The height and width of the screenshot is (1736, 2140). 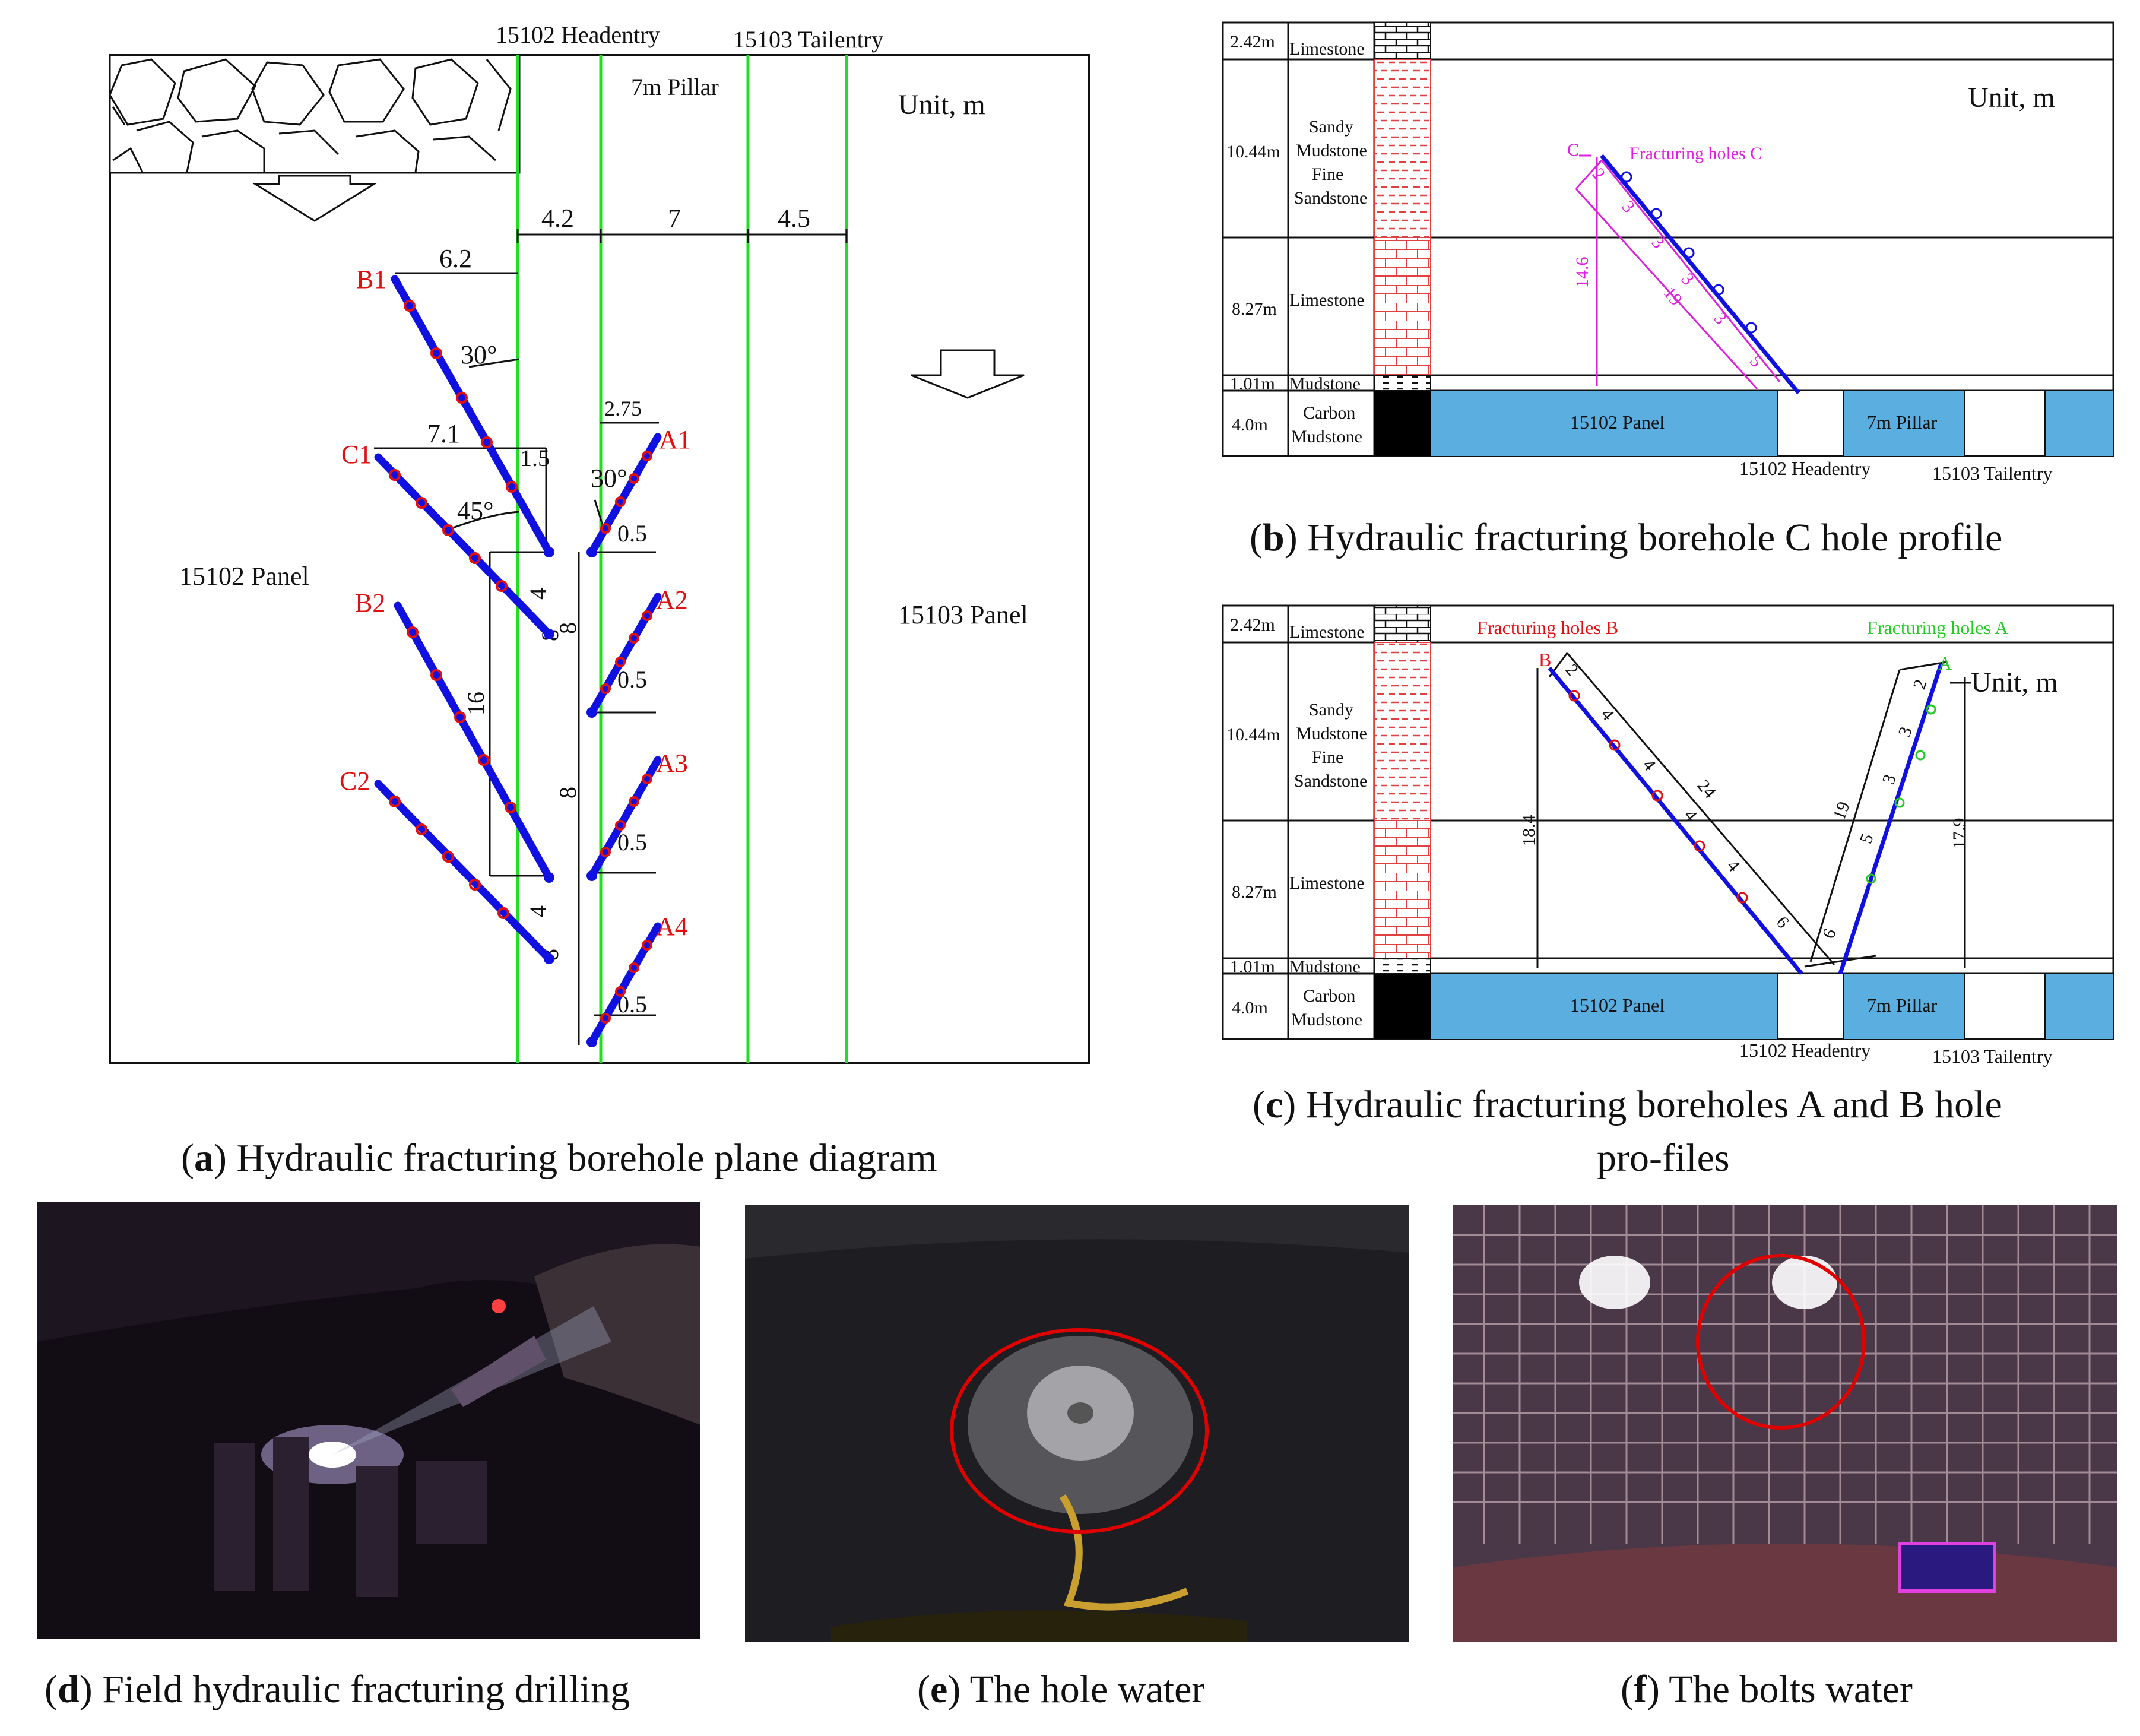 What do you see at coordinates (1767, 1689) in the screenshot?
I see `caption-f: (f) The bolts water` at bounding box center [1767, 1689].